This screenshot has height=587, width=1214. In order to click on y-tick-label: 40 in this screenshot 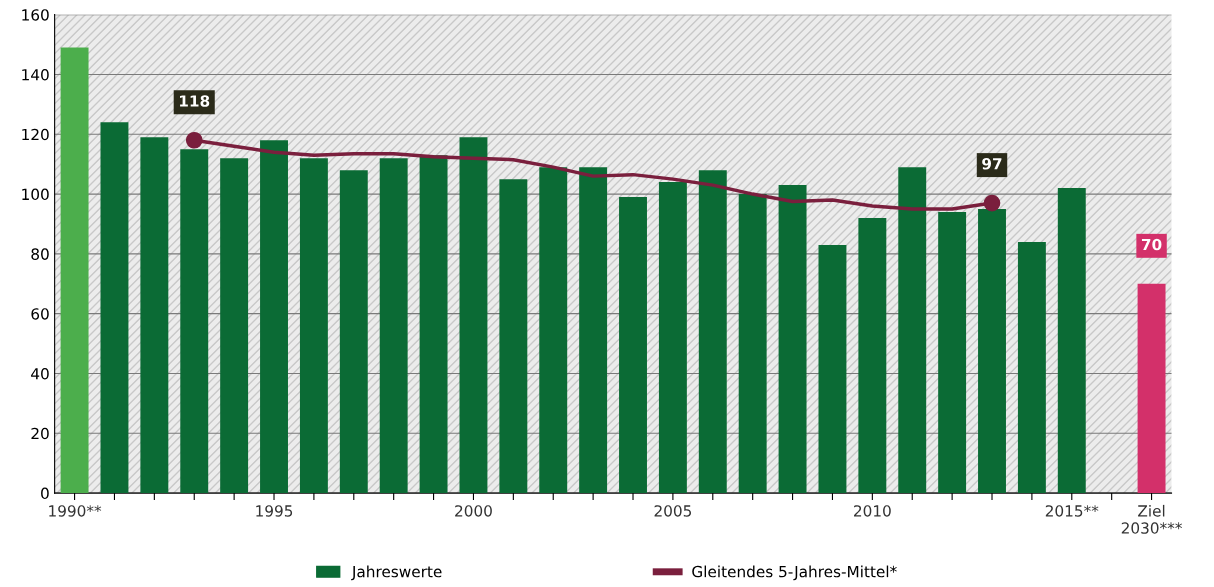, I will do `click(40, 373)`.